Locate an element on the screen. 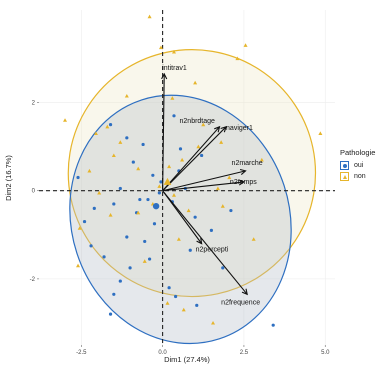  x-axis-ticks: -2.5 0.0 2.5 5.0 is located at coordinates (203, 350).